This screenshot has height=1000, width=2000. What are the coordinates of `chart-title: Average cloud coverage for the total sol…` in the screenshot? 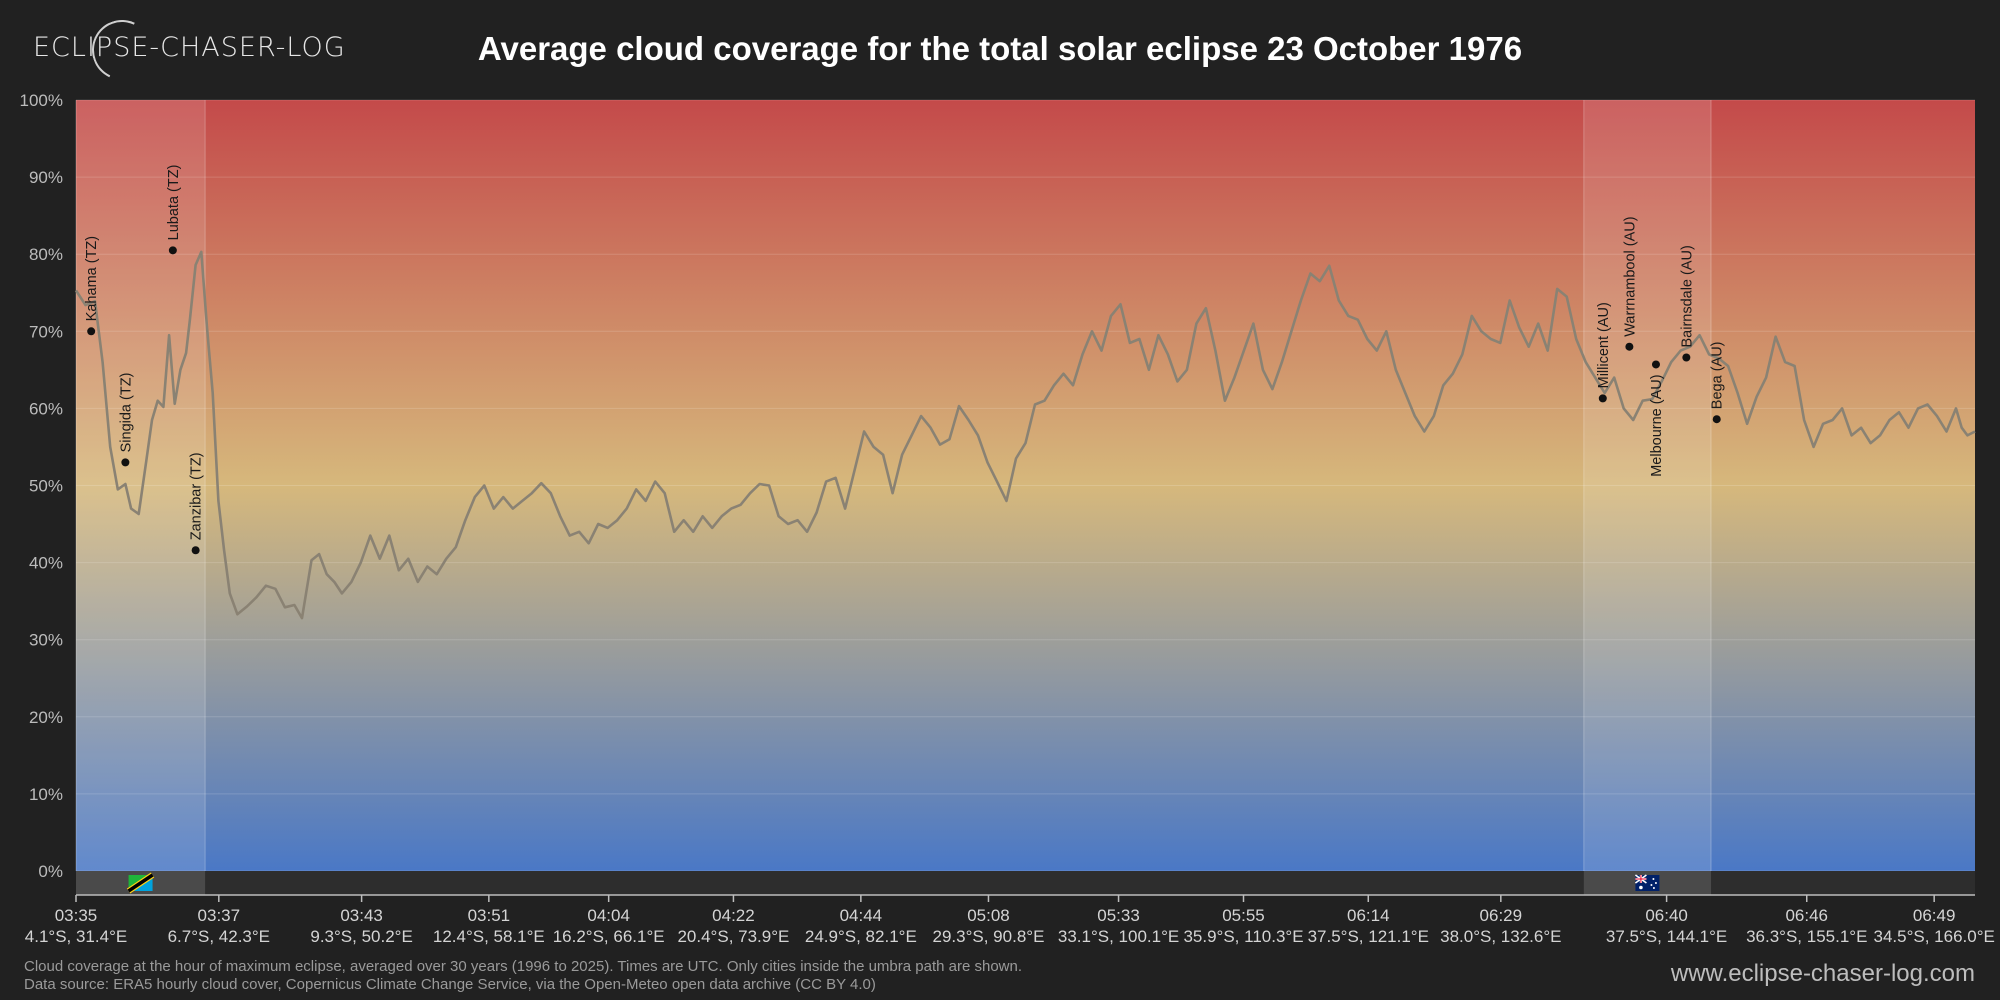 It's located at (1000, 49).